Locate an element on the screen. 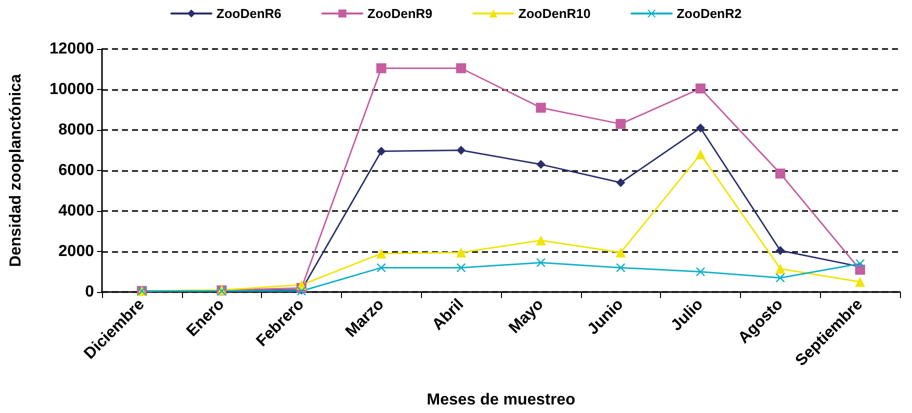  y-axis-title: Densidad zooplanctónica is located at coordinates (16, 170).